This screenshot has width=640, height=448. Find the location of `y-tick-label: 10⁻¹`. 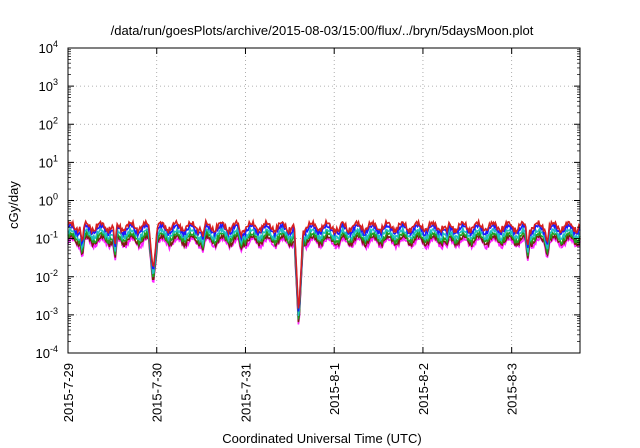

y-tick-label: 10⁻¹ is located at coordinates (47, 238).